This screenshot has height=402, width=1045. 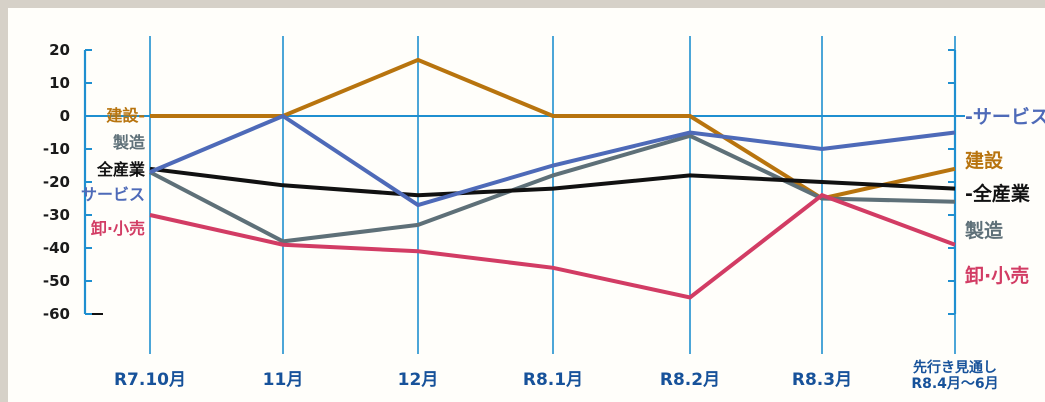 What do you see at coordinates (1005, 117) in the screenshot?
I see `right-label-サービス: -サービス` at bounding box center [1005, 117].